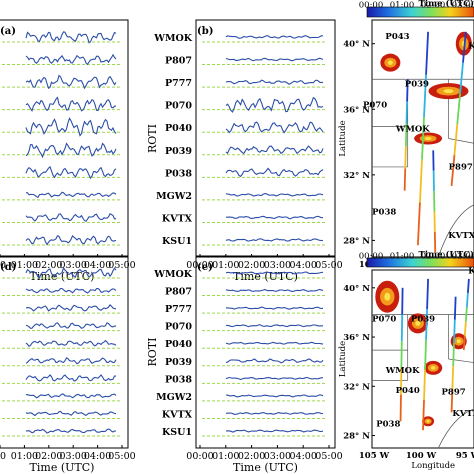 This screenshot has width=474, height=474. I want to click on trace-KVTX, so click(70, 218).